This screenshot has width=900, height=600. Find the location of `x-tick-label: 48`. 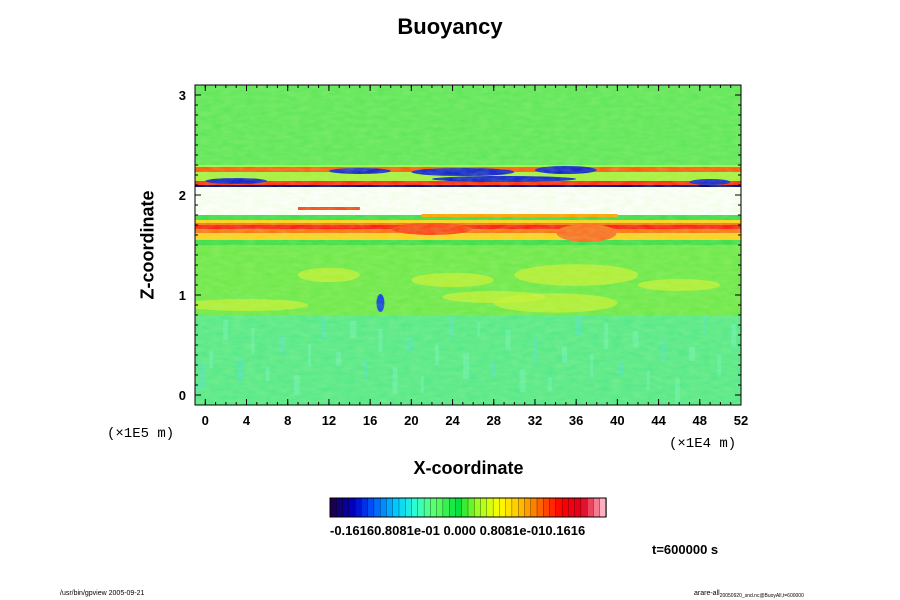

x-tick-label: 48 is located at coordinates (700, 420).